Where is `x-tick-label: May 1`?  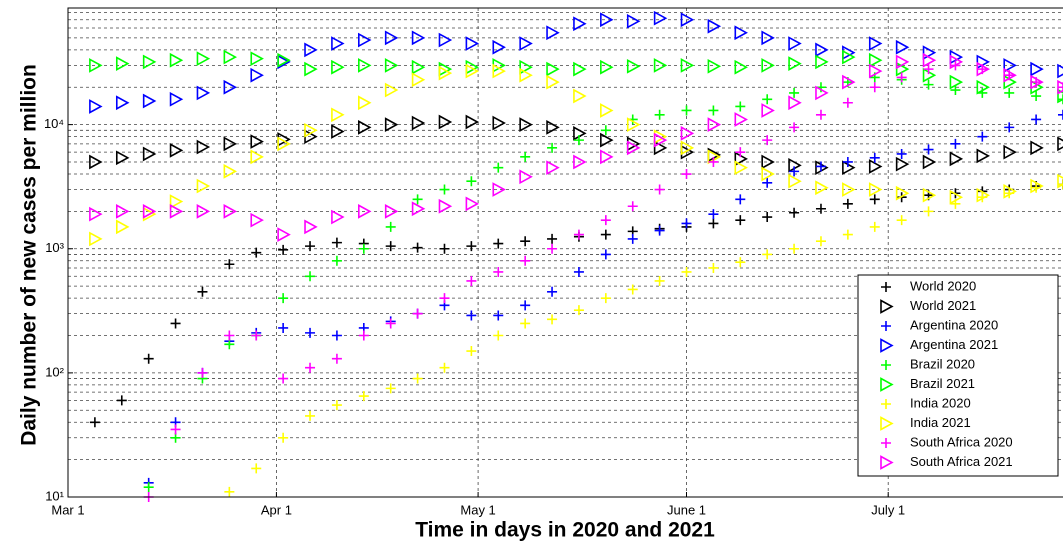 x-tick-label: May 1 is located at coordinates (477, 509).